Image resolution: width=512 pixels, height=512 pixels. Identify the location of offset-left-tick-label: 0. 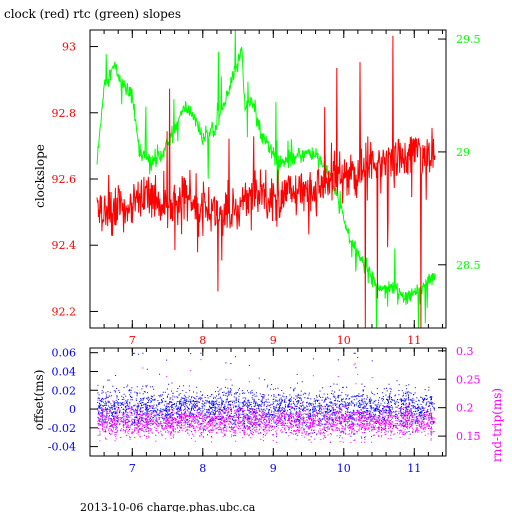
(72, 409).